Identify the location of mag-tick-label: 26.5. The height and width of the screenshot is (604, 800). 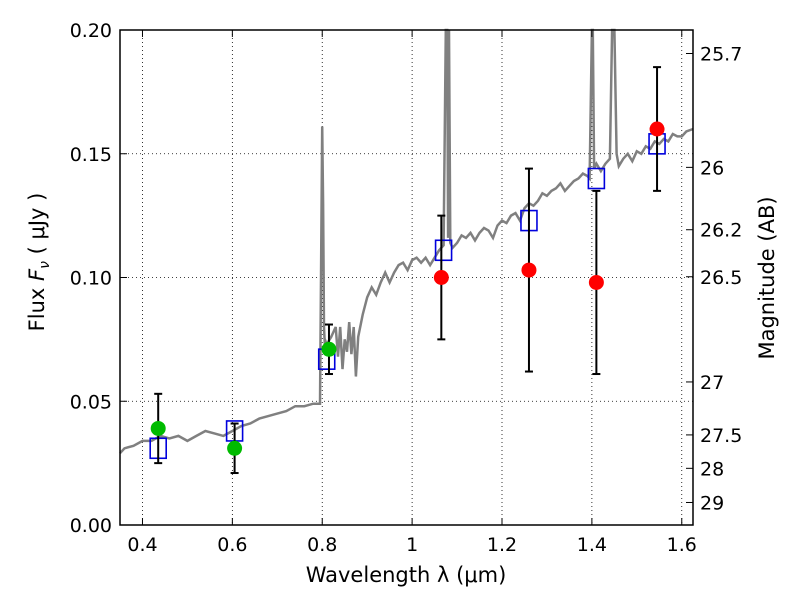
(721, 278).